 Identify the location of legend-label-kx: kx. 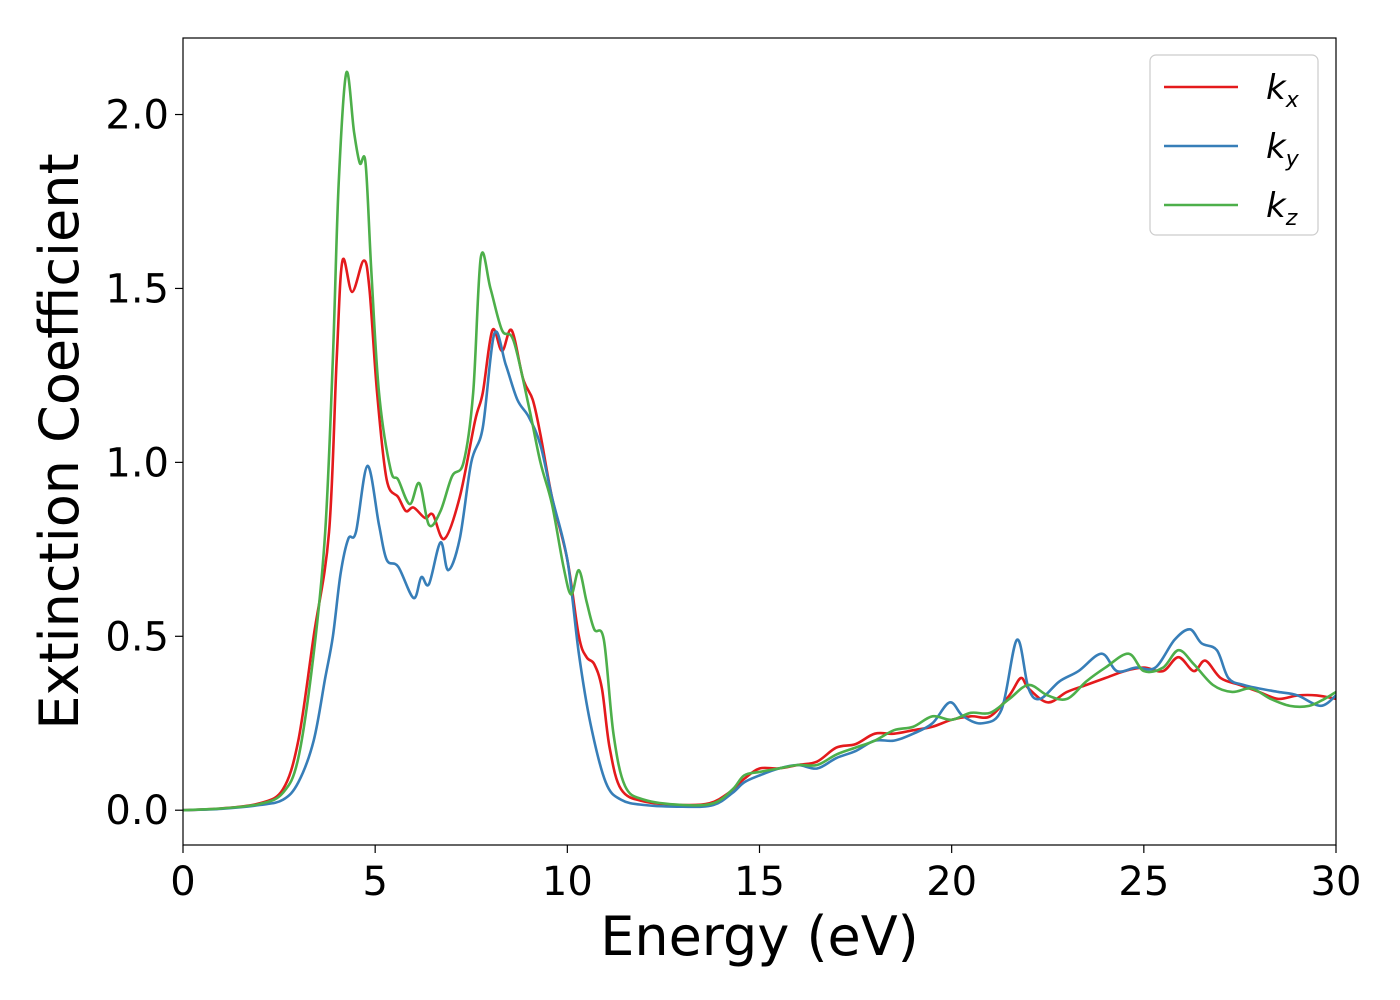
(1283, 90).